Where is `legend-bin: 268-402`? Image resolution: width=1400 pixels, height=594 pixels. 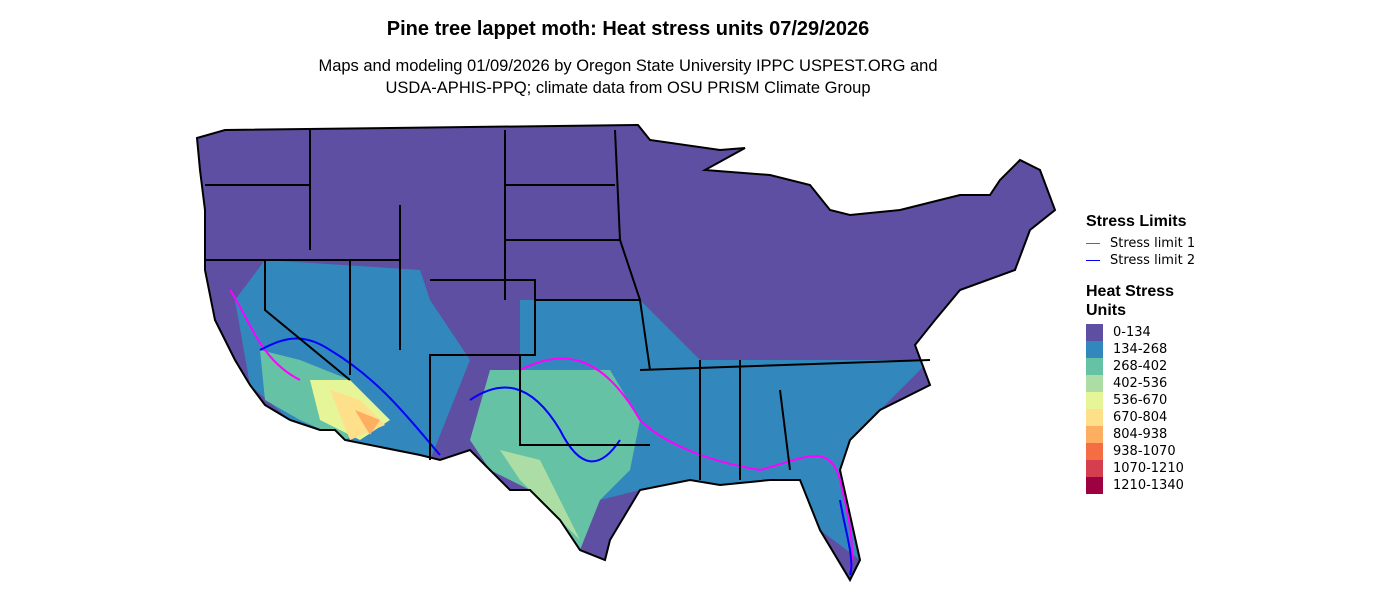 legend-bin: 268-402 is located at coordinates (1146, 366).